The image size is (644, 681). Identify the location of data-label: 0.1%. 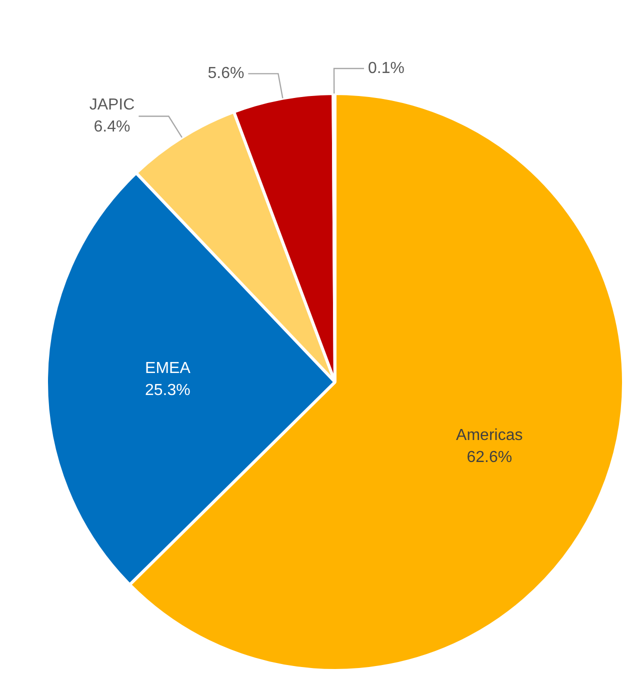
(386, 68).